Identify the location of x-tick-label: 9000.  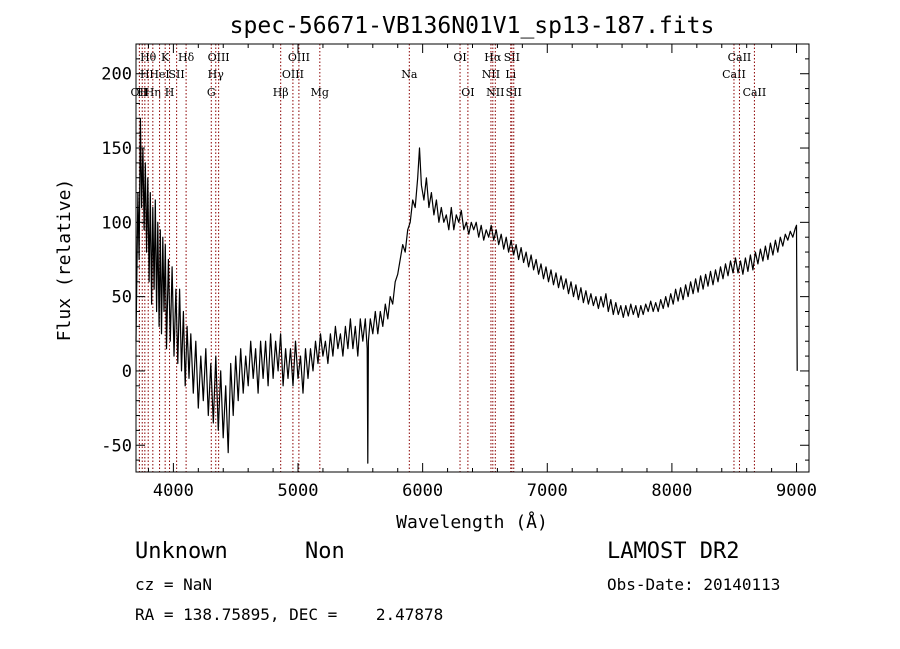
(796, 491).